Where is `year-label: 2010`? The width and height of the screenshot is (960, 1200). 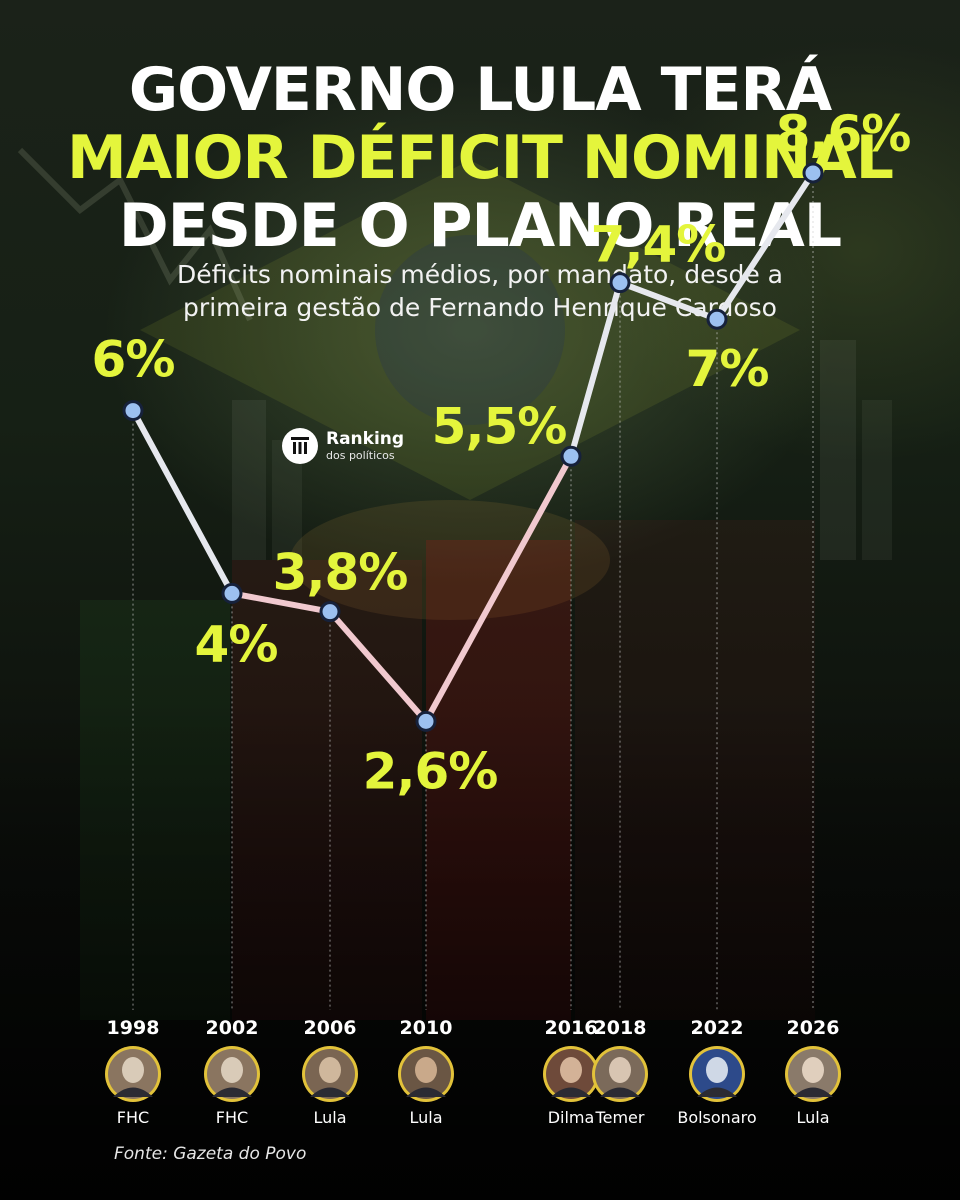 year-label: 2010 is located at coordinates (426, 1028).